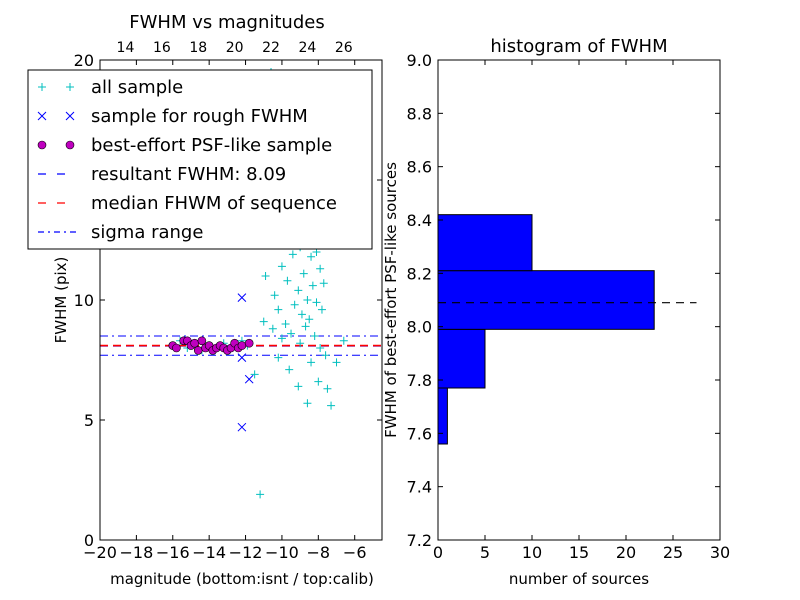 This screenshot has height=600, width=800. What do you see at coordinates (137, 552) in the screenshot?
I see `x-tick-label-1: −18` at bounding box center [137, 552].